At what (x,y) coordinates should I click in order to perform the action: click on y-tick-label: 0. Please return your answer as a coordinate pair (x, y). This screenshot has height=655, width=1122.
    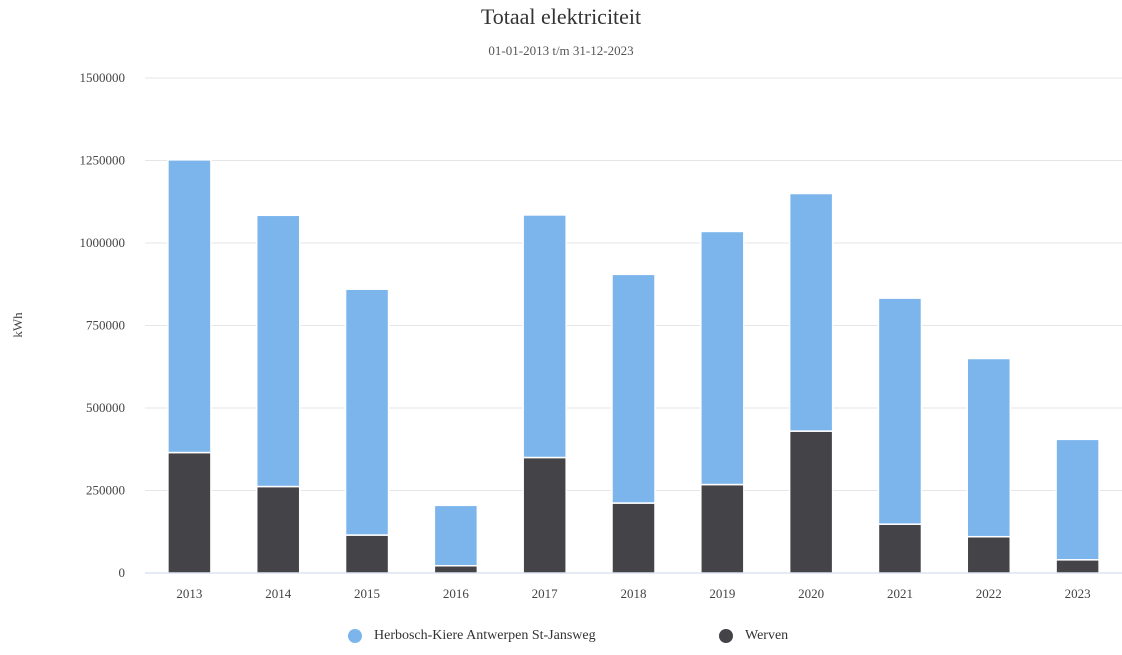
    Looking at the image, I should click on (122, 572).